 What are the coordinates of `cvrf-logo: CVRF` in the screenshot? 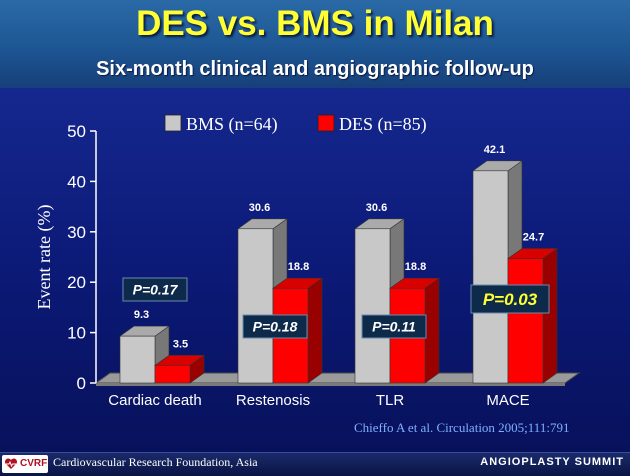 It's located at (25, 464).